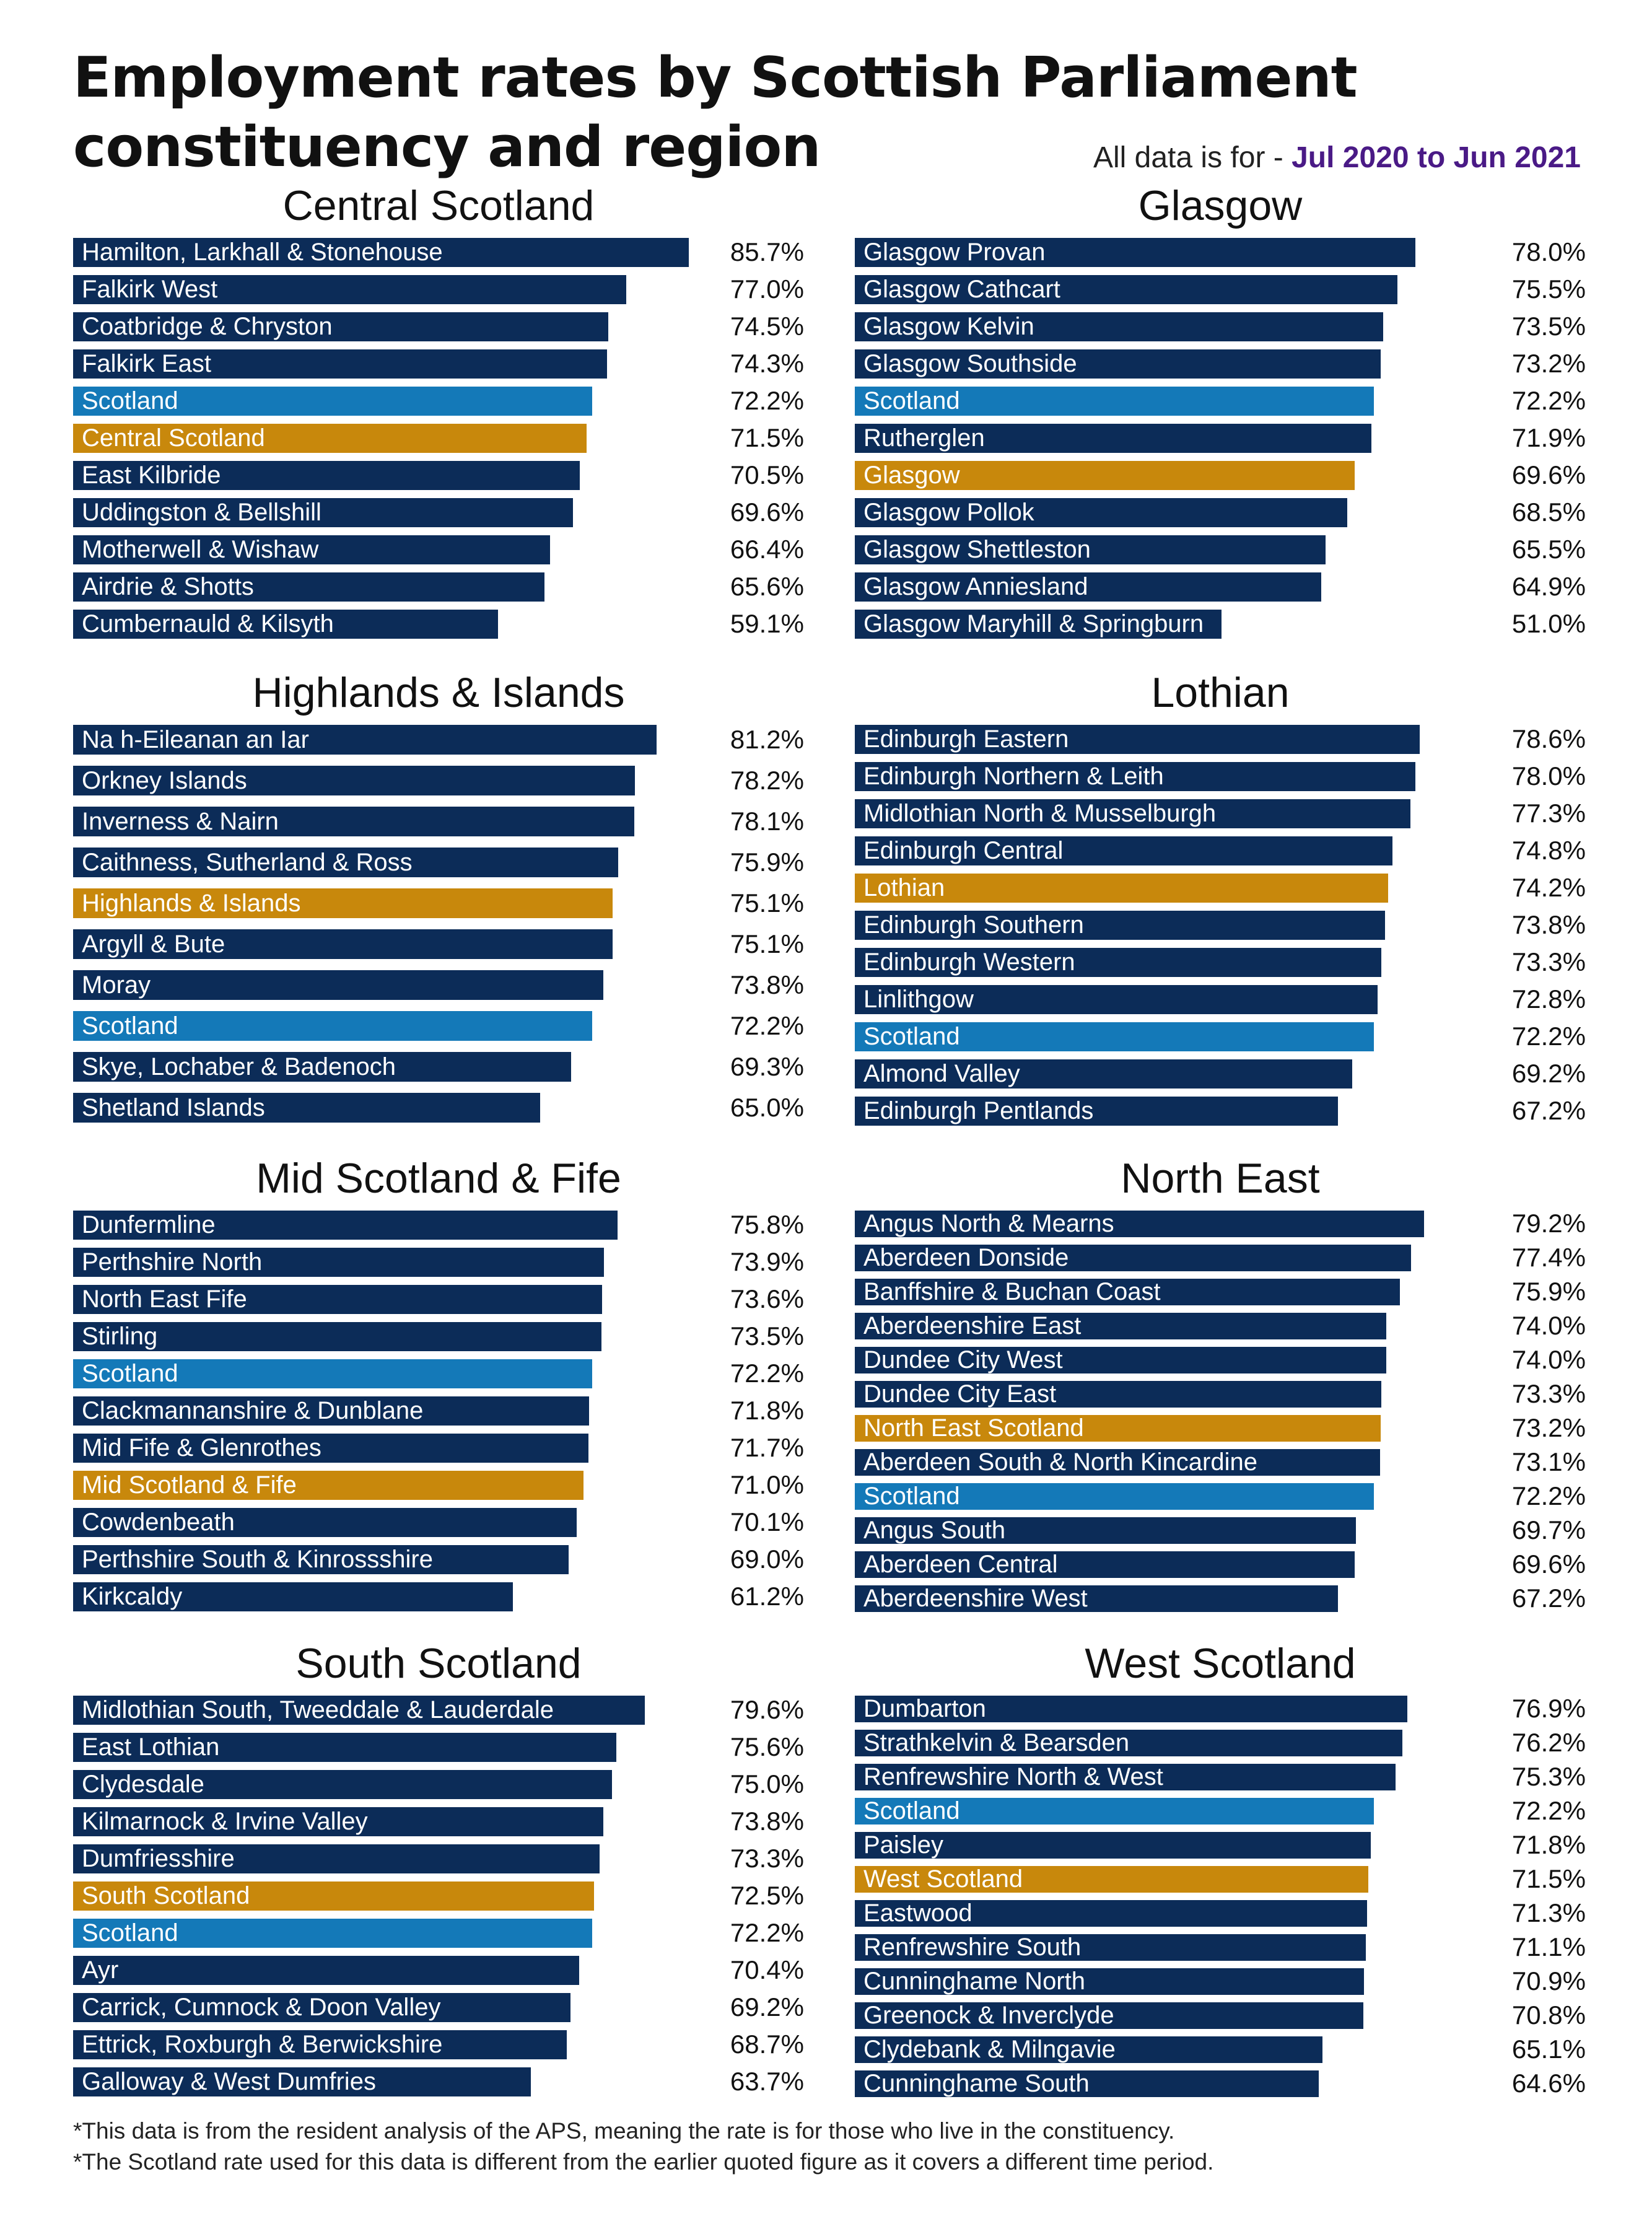 This screenshot has width=1652, height=2221. I want to click on value-label: 71.9%, so click(1548, 438).